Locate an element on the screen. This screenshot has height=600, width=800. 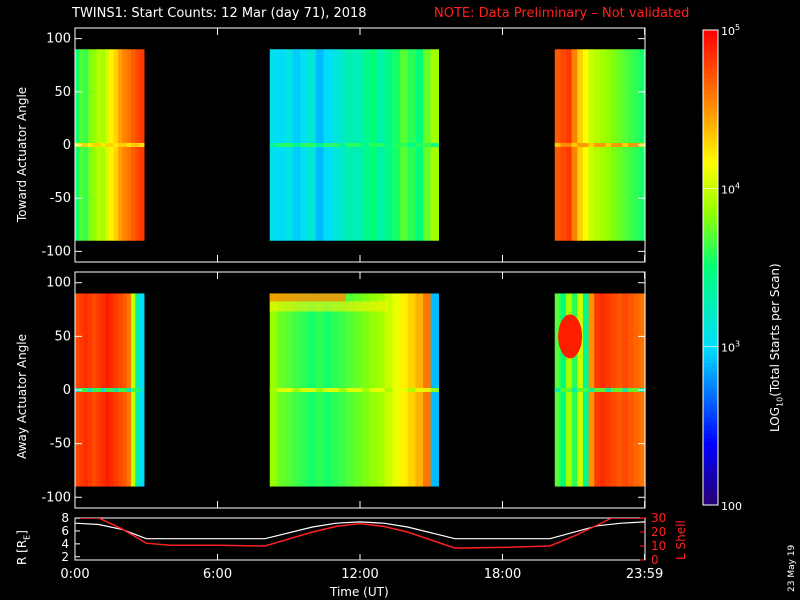
radius-line is located at coordinates (360, 530).